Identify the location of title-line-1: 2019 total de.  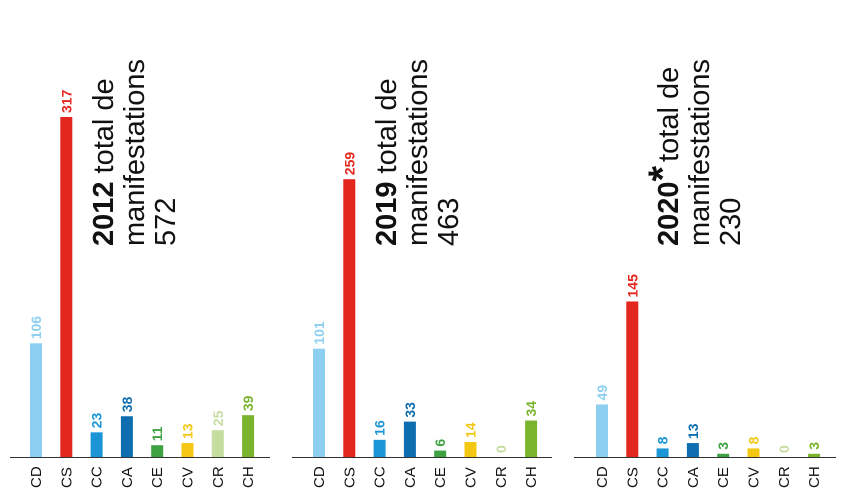
(387, 162).